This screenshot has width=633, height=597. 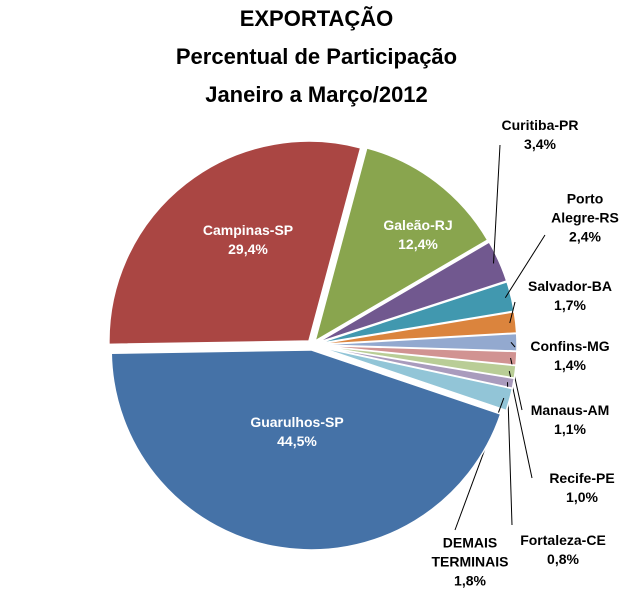 I want to click on label-text: 44,5%, so click(x=297, y=441).